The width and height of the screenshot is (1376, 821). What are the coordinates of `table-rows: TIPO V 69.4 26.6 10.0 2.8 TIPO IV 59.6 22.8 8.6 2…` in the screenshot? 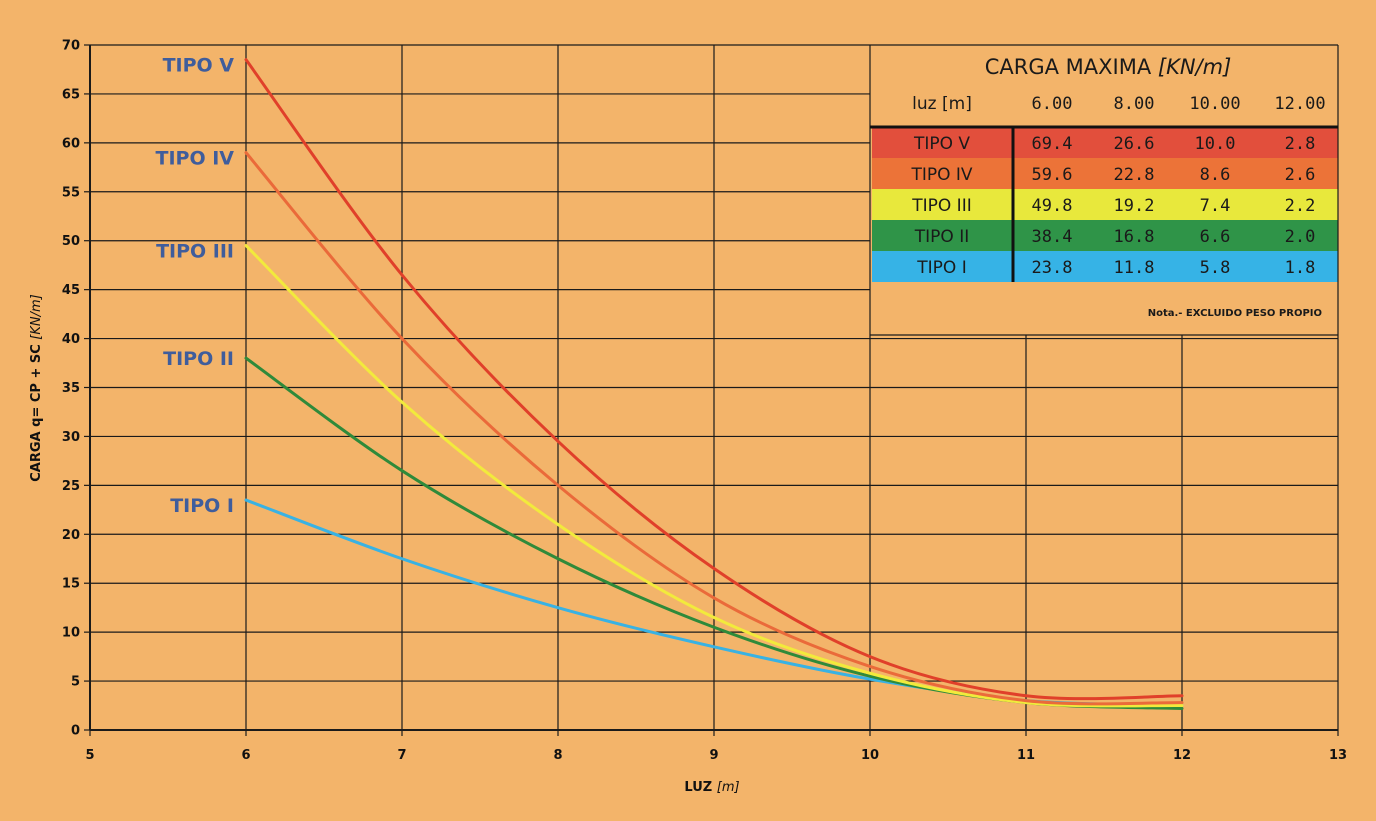 It's located at (1112, 204).